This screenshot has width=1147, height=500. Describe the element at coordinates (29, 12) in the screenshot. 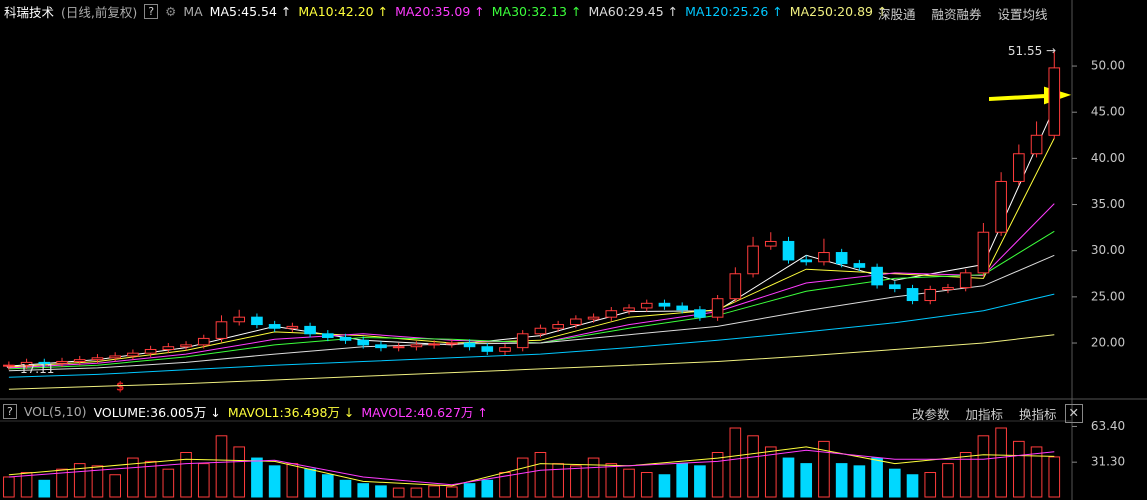

I see `title: 科瑞技术` at that location.